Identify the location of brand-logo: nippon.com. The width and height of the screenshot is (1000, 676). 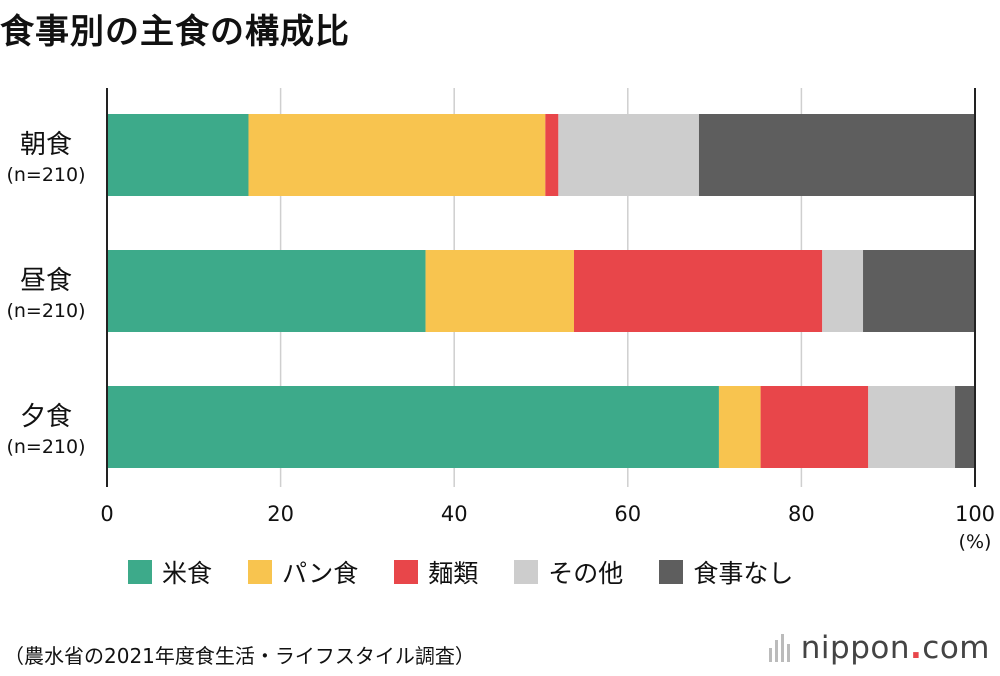
(879, 648).